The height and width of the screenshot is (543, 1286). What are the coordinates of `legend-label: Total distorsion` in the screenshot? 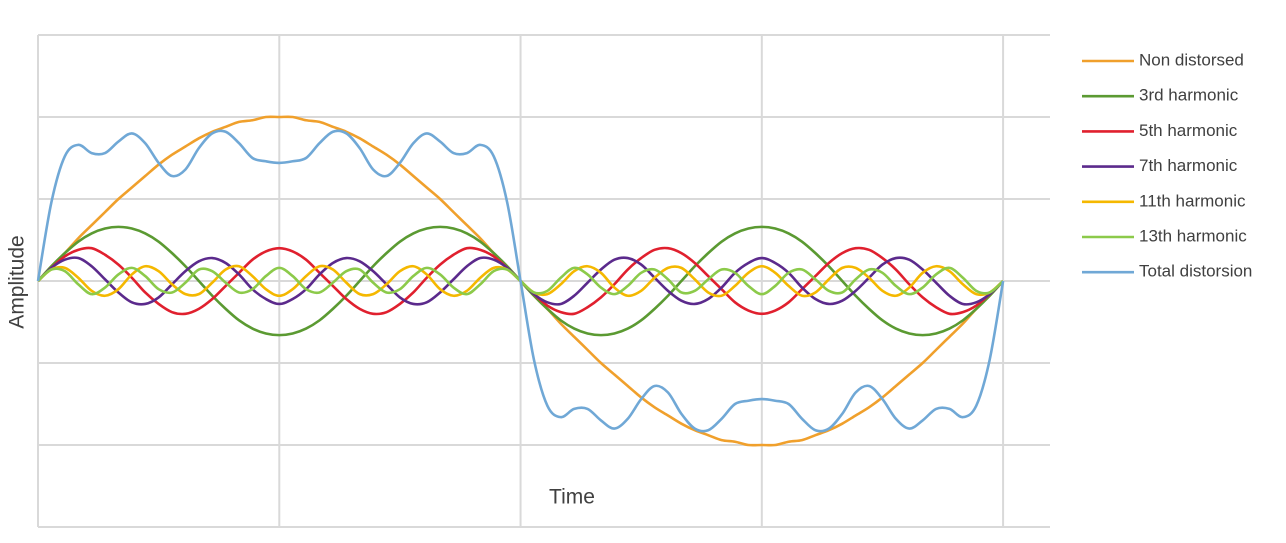 It's located at (1195, 271).